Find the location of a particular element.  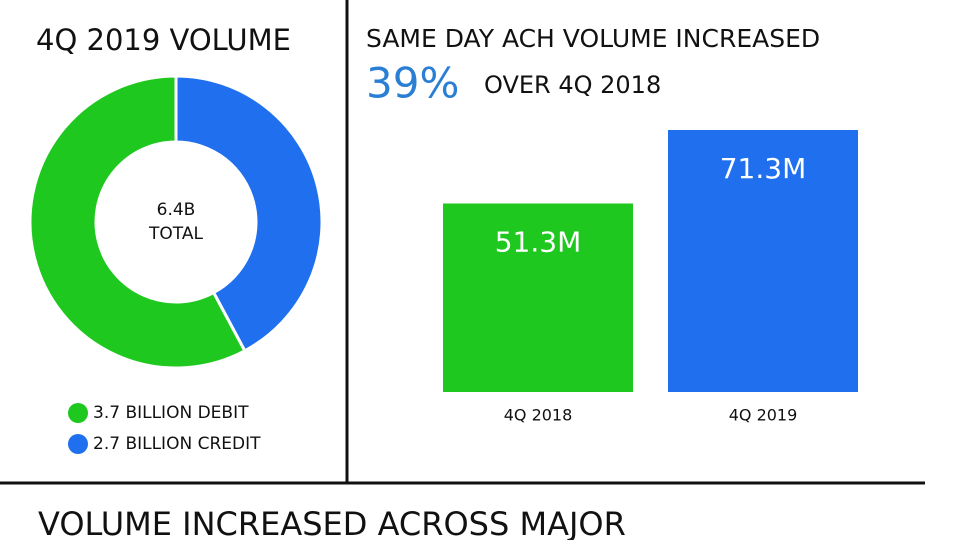

x-tick-label: 4Q 2018 is located at coordinates (538, 415).